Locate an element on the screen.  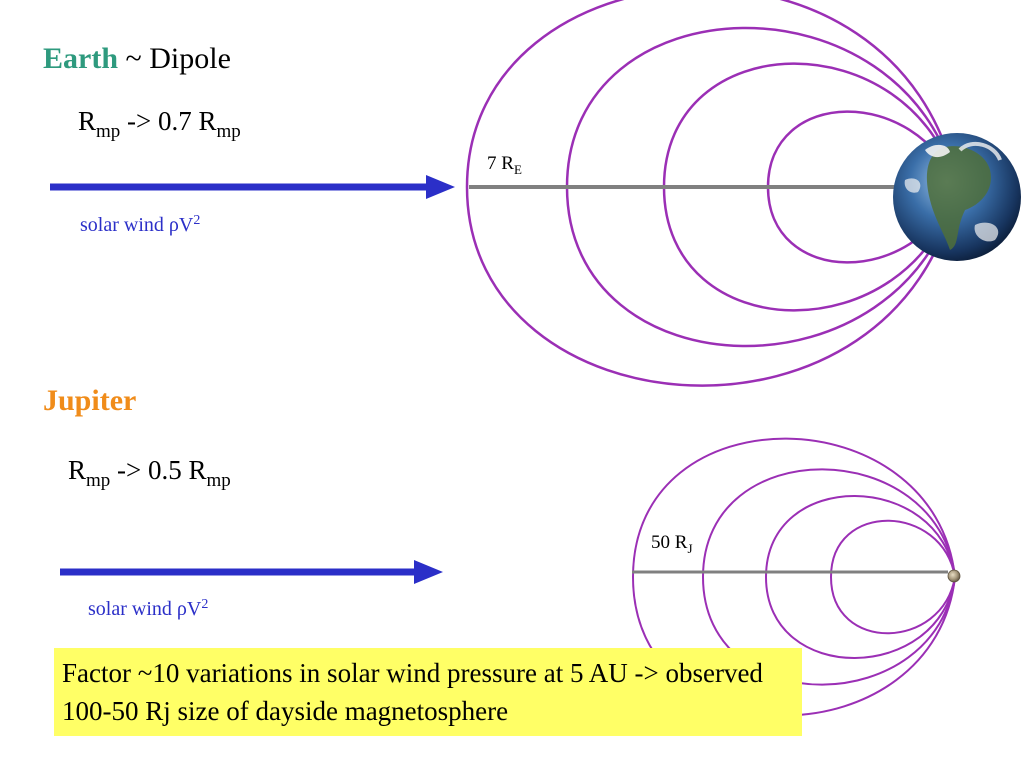
jupiter-distance-value: 50 R is located at coordinates (669, 542).